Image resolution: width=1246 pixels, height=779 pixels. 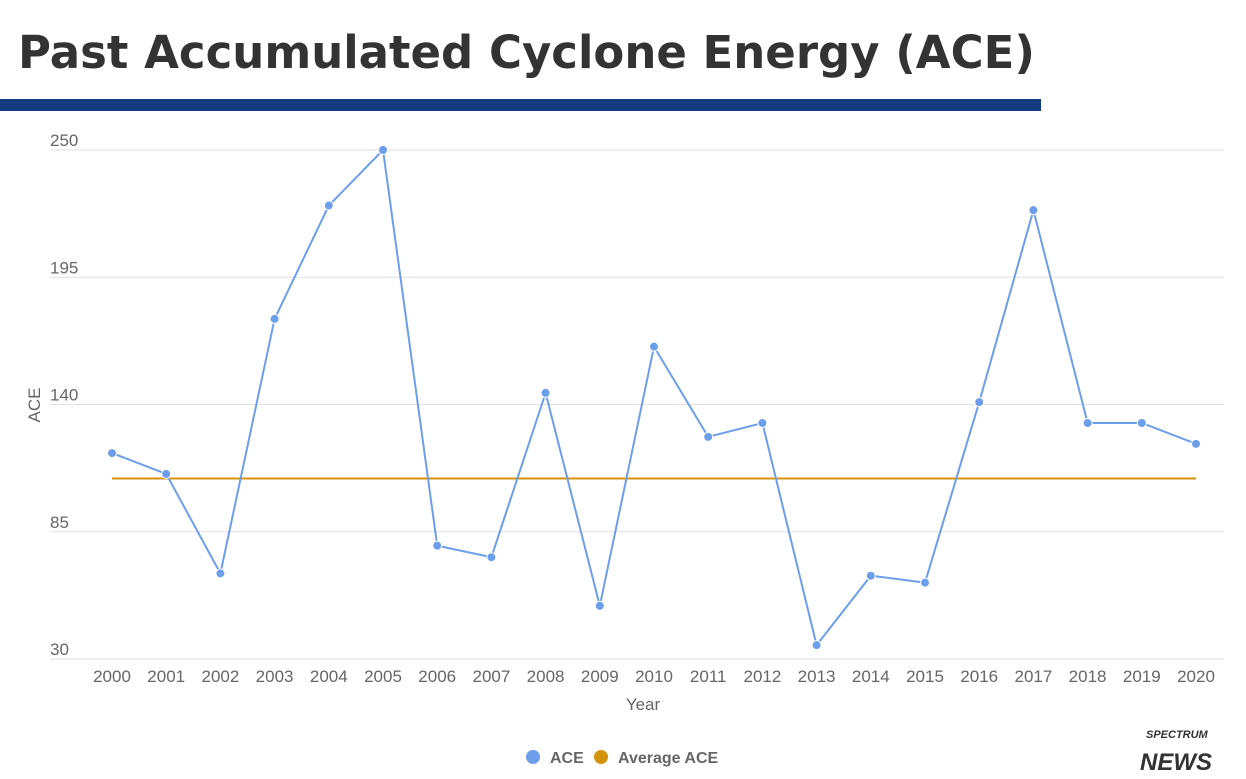 What do you see at coordinates (328, 205) in the screenshot?
I see `ace-point-2004` at bounding box center [328, 205].